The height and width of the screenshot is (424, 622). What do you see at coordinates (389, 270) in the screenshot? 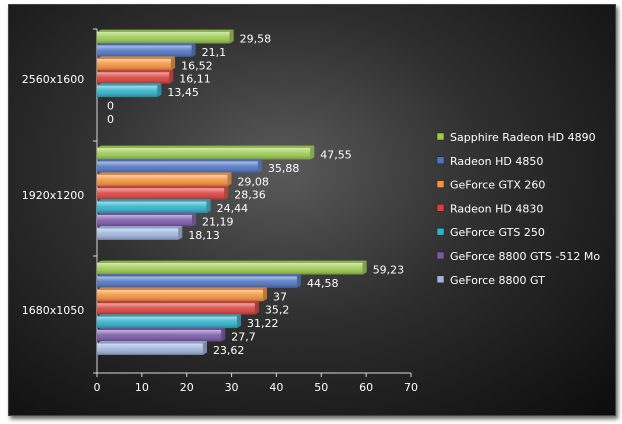
I see `data-label: 59,23` at bounding box center [389, 270].